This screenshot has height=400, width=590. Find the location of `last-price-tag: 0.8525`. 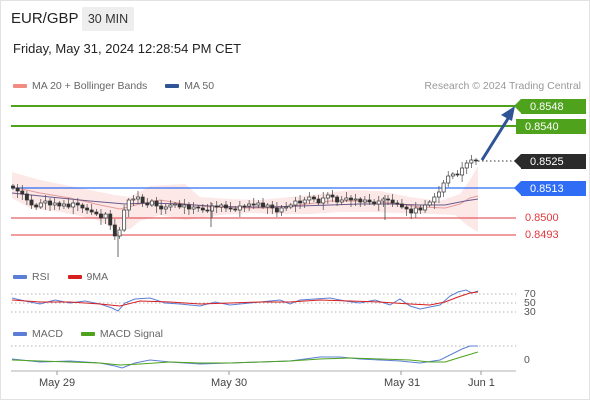

last-price-tag: 0.8525 is located at coordinates (550, 161).